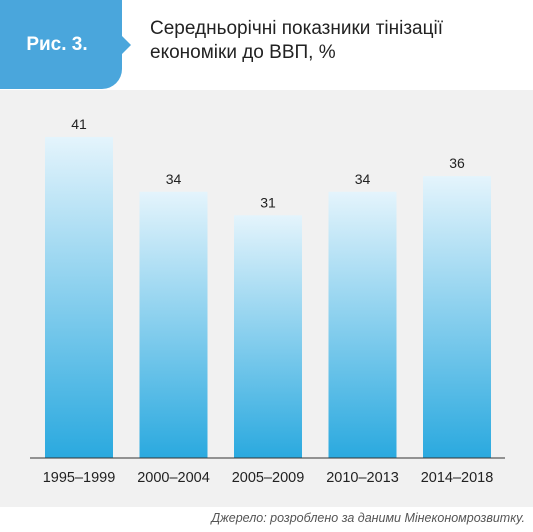 This screenshot has width=533, height=532. Describe the element at coordinates (174, 179) in the screenshot. I see `data-label-2: 34` at that location.